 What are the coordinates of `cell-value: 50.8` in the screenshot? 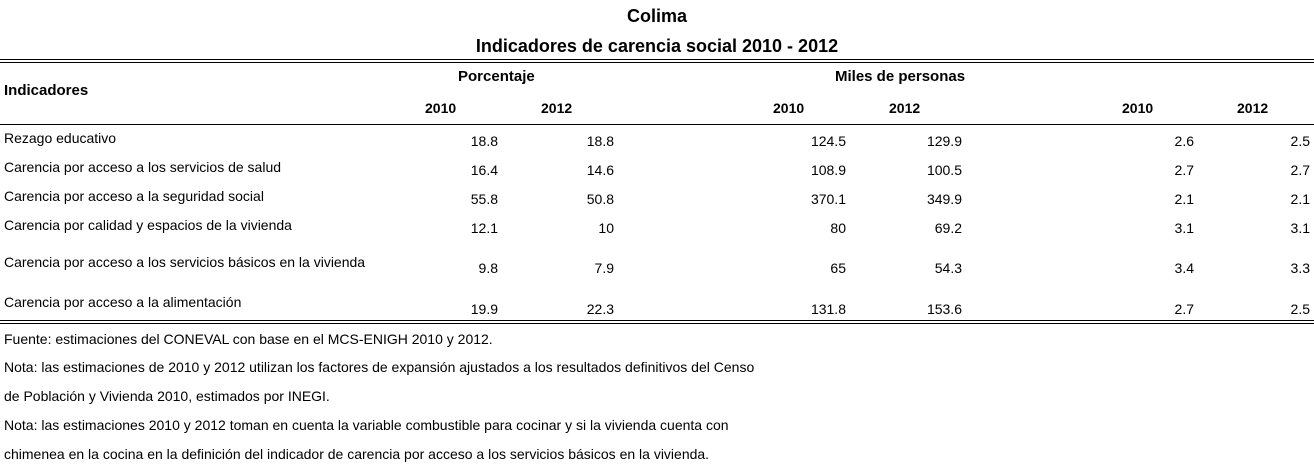 It's located at (600, 199).